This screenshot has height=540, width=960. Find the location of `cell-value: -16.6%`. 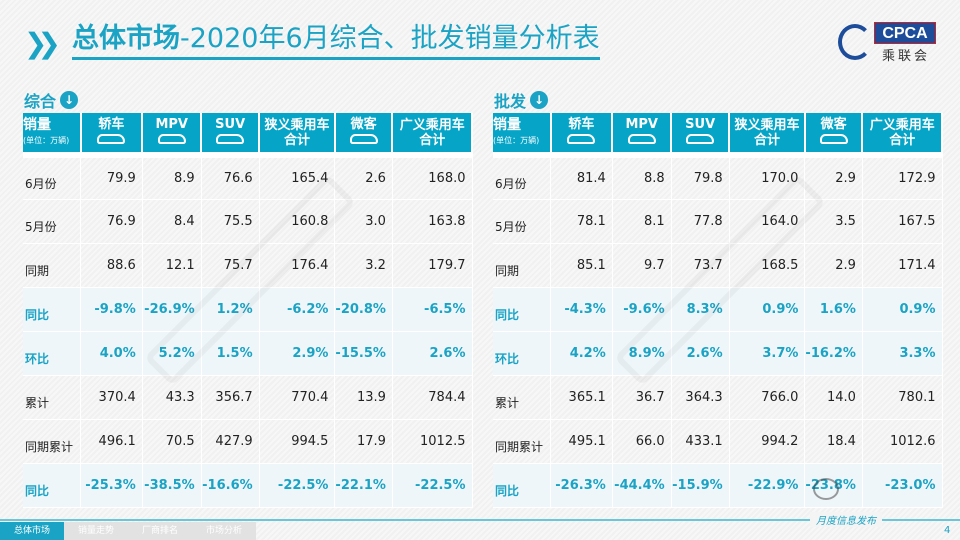

cell-value: -16.6% is located at coordinates (230, 485).